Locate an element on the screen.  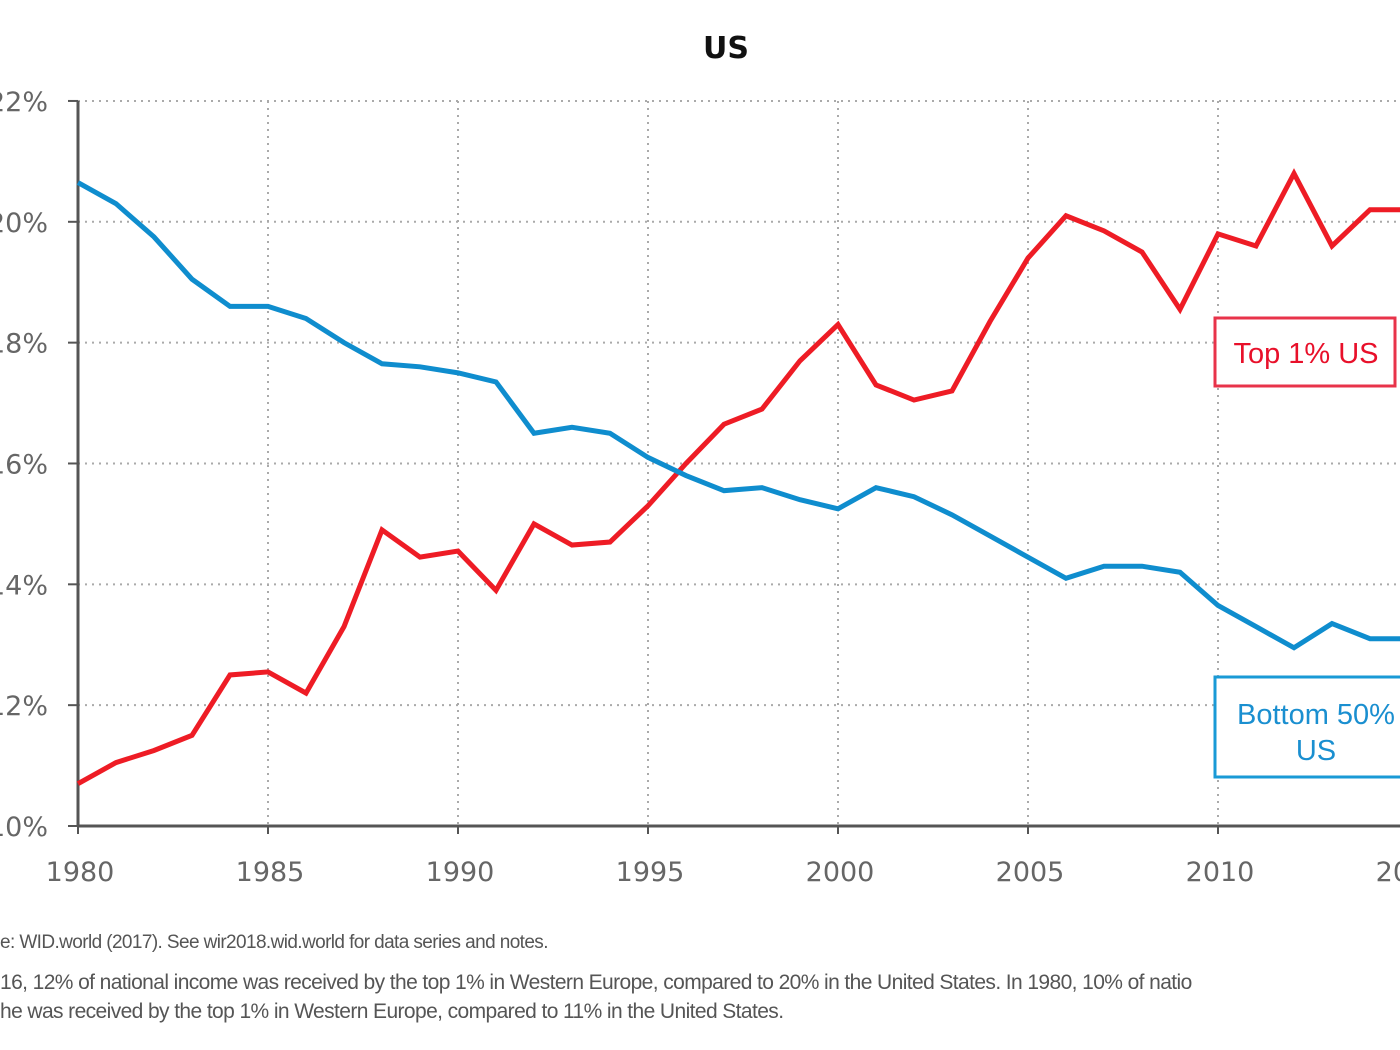
x-tick-label: 2010 is located at coordinates (1220, 872).